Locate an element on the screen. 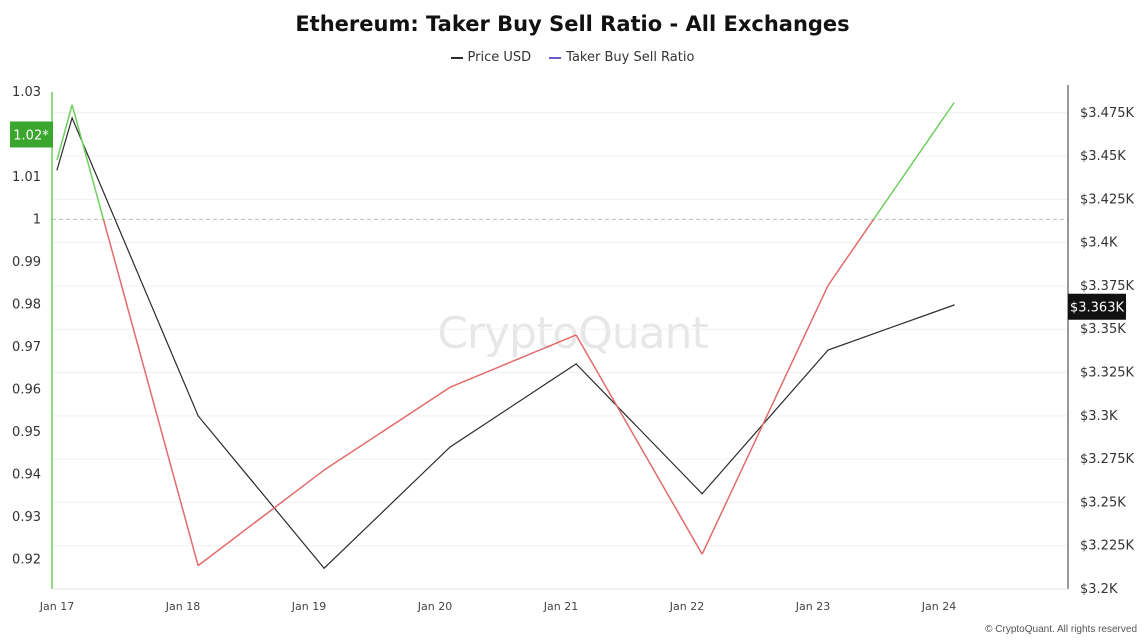 Image resolution: width=1145 pixels, height=641 pixels. y-right-tick-label: $3.45K is located at coordinates (1103, 156).